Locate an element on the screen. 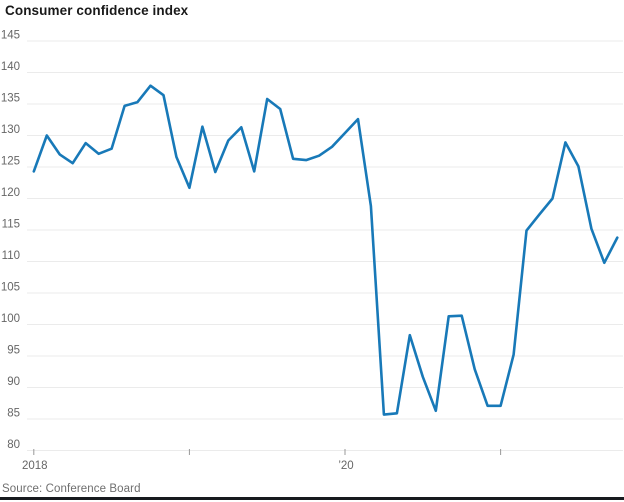  chart-footer: Source: Conference Board is located at coordinates (312, 489).